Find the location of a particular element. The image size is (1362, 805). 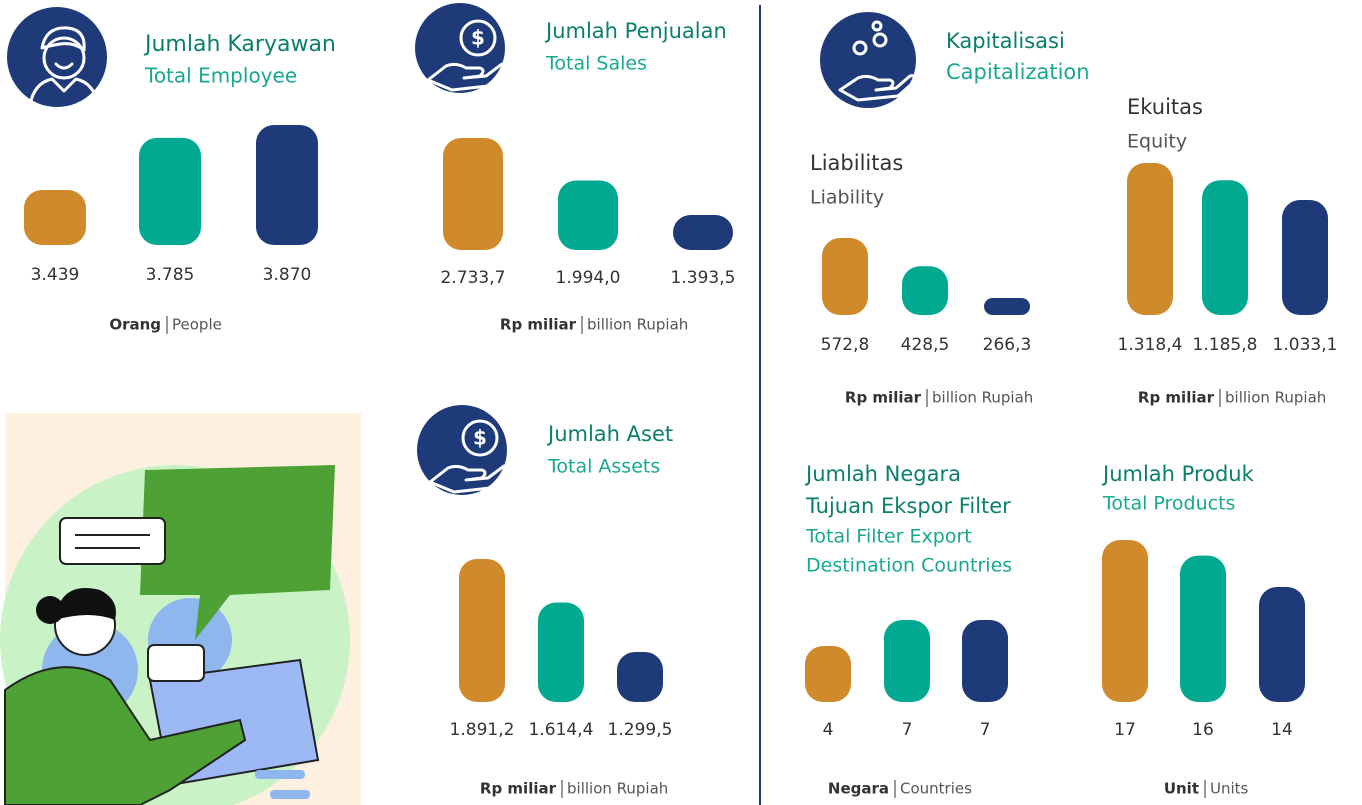

illustration is located at coordinates (180, 609).